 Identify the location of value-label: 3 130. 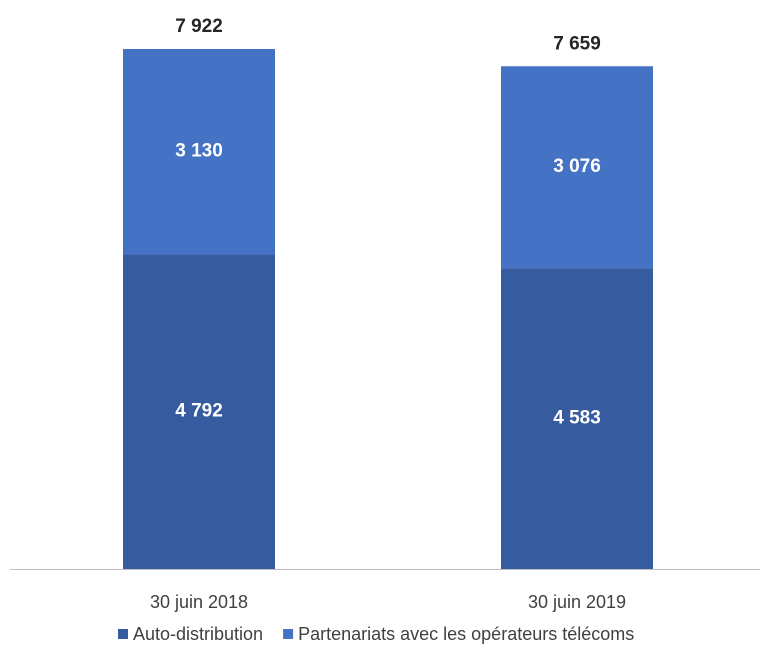
(199, 151).